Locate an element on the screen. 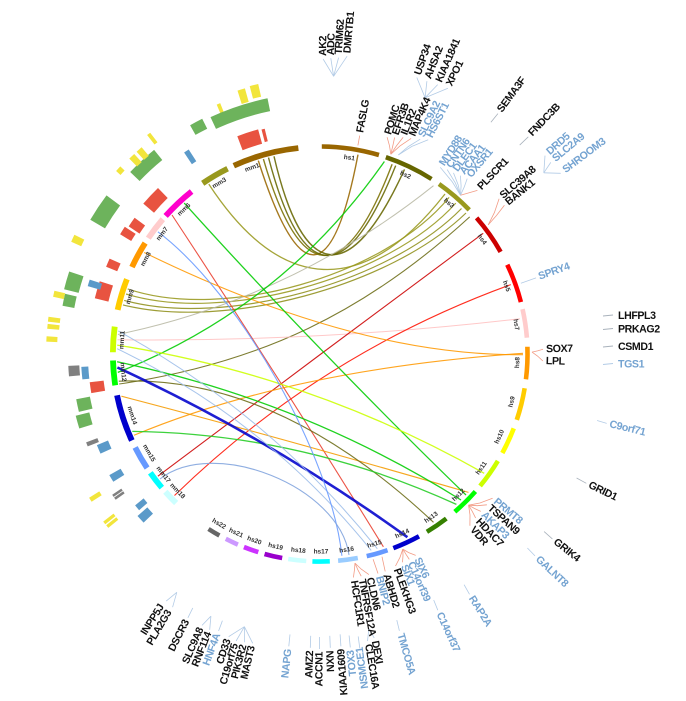 This screenshot has width=686, height=701. svg-text: NAPG is located at coordinates (286, 664).